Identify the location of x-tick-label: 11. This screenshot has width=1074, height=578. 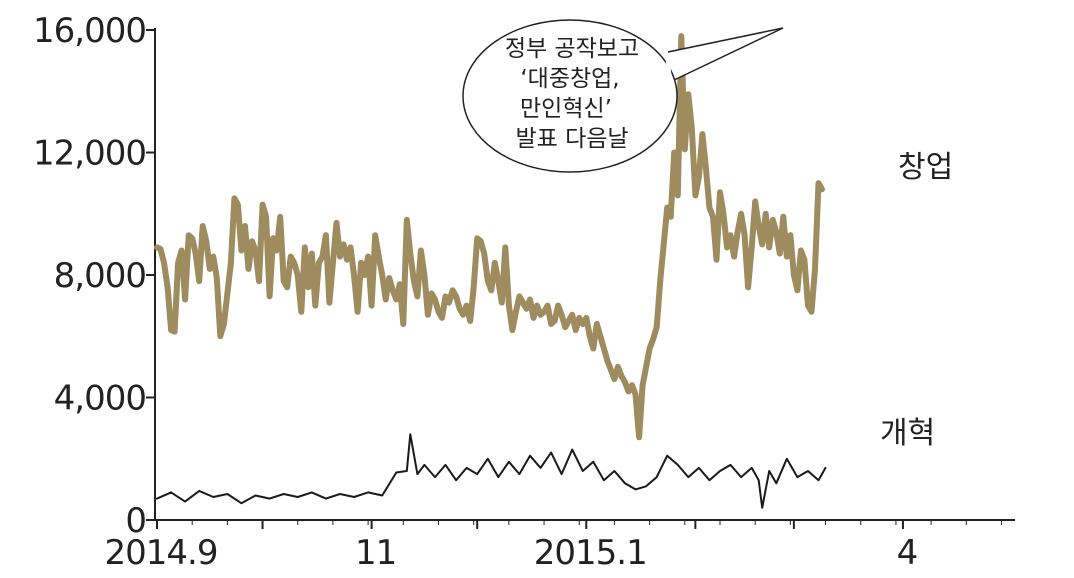
(375, 553).